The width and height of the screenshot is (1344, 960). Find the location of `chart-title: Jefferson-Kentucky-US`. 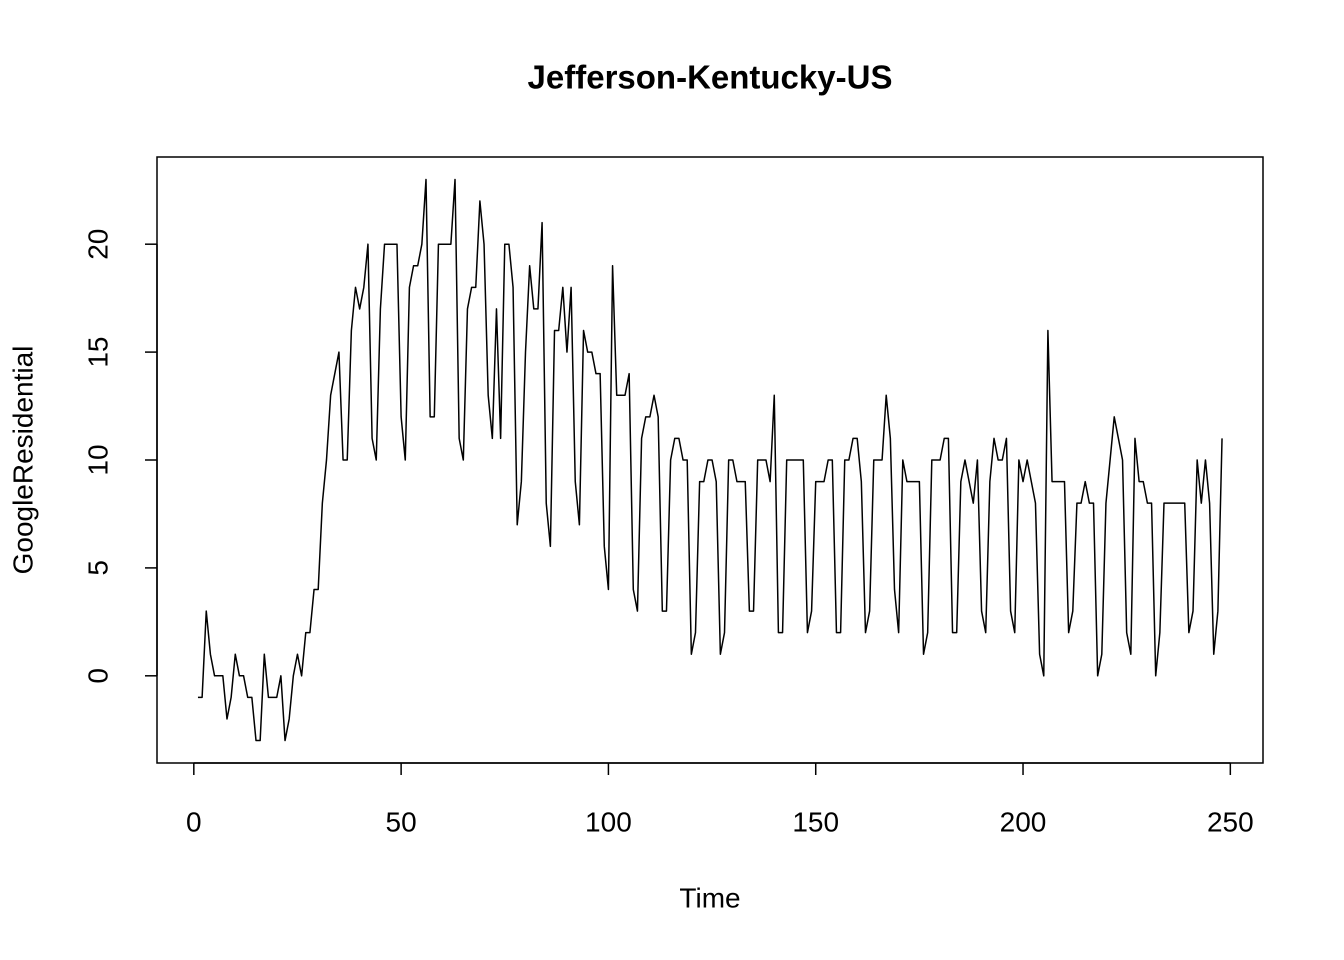

chart-title: Jefferson-Kentucky-US is located at coordinates (710, 77).